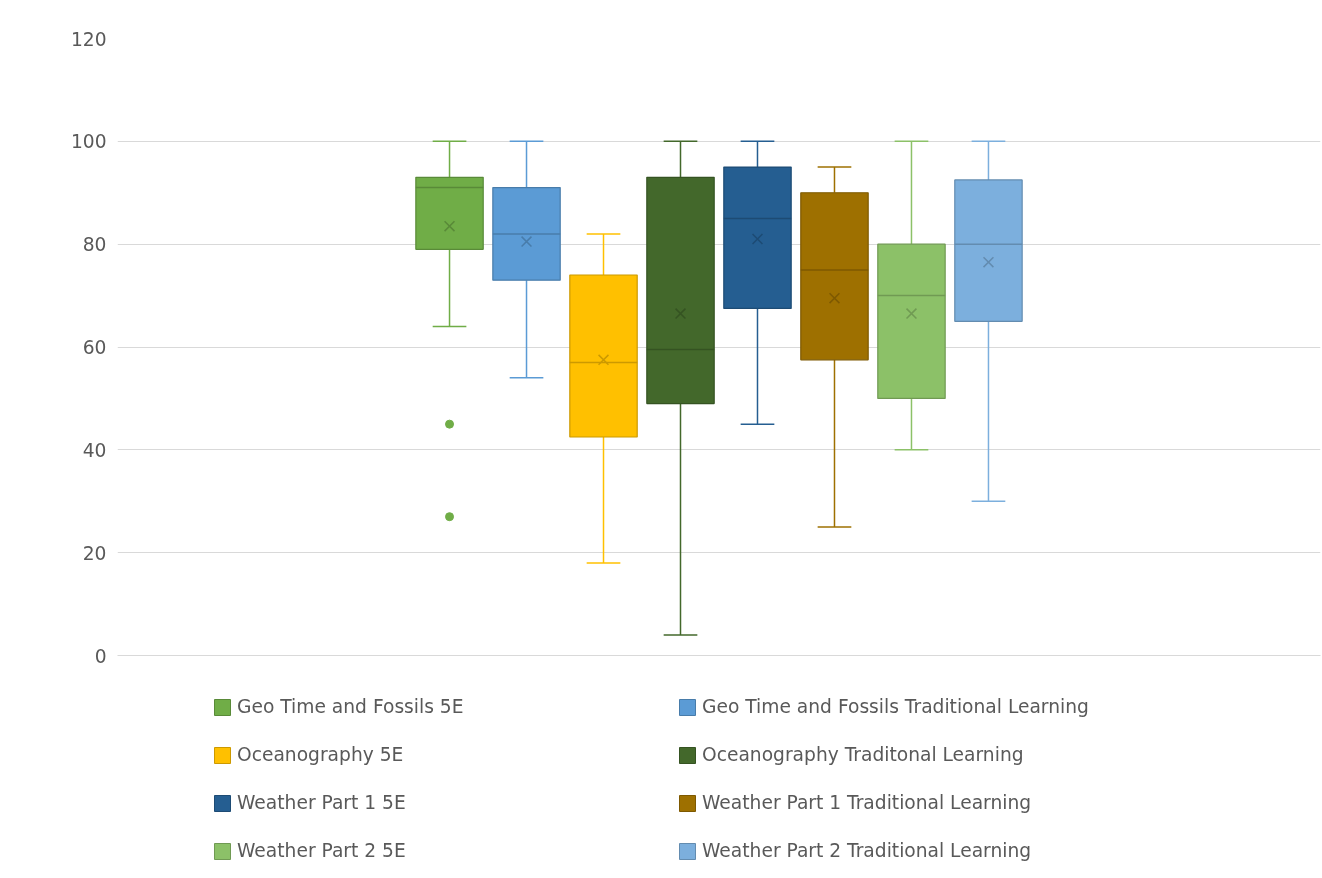 This screenshot has height=878, width=1322. I want to click on y-tick-label: 120, so click(88, 39).